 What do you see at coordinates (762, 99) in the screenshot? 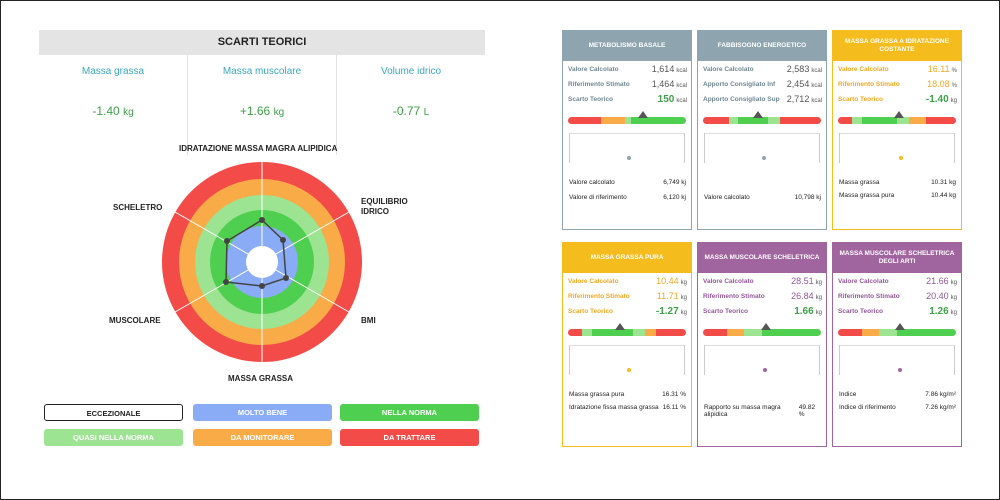
I see `card-row: Apporto Consigliato Sup 2,712 kcal` at bounding box center [762, 99].